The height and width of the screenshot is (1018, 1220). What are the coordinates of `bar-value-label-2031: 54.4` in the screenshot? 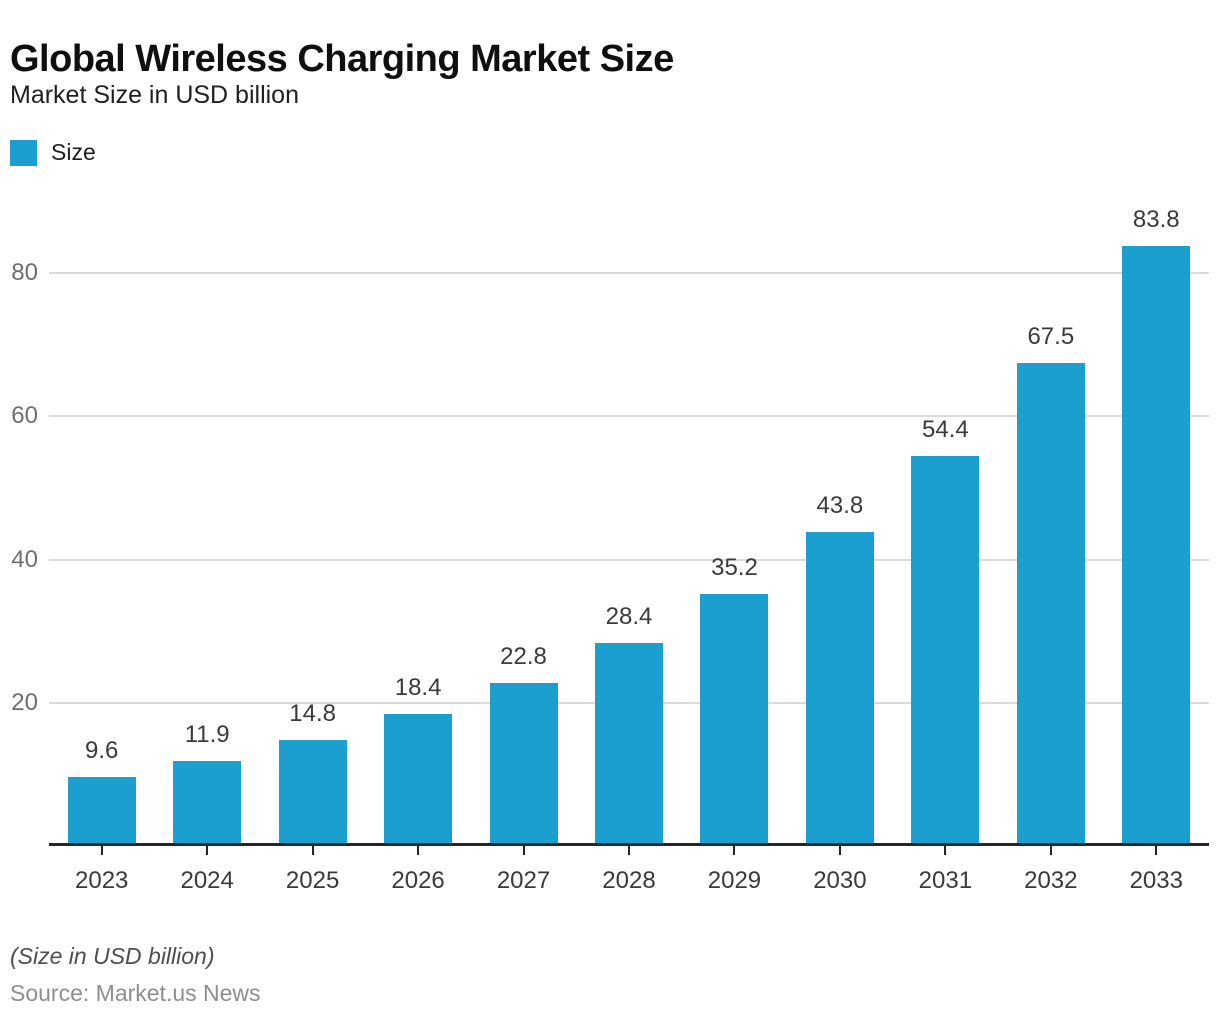 It's located at (945, 430).